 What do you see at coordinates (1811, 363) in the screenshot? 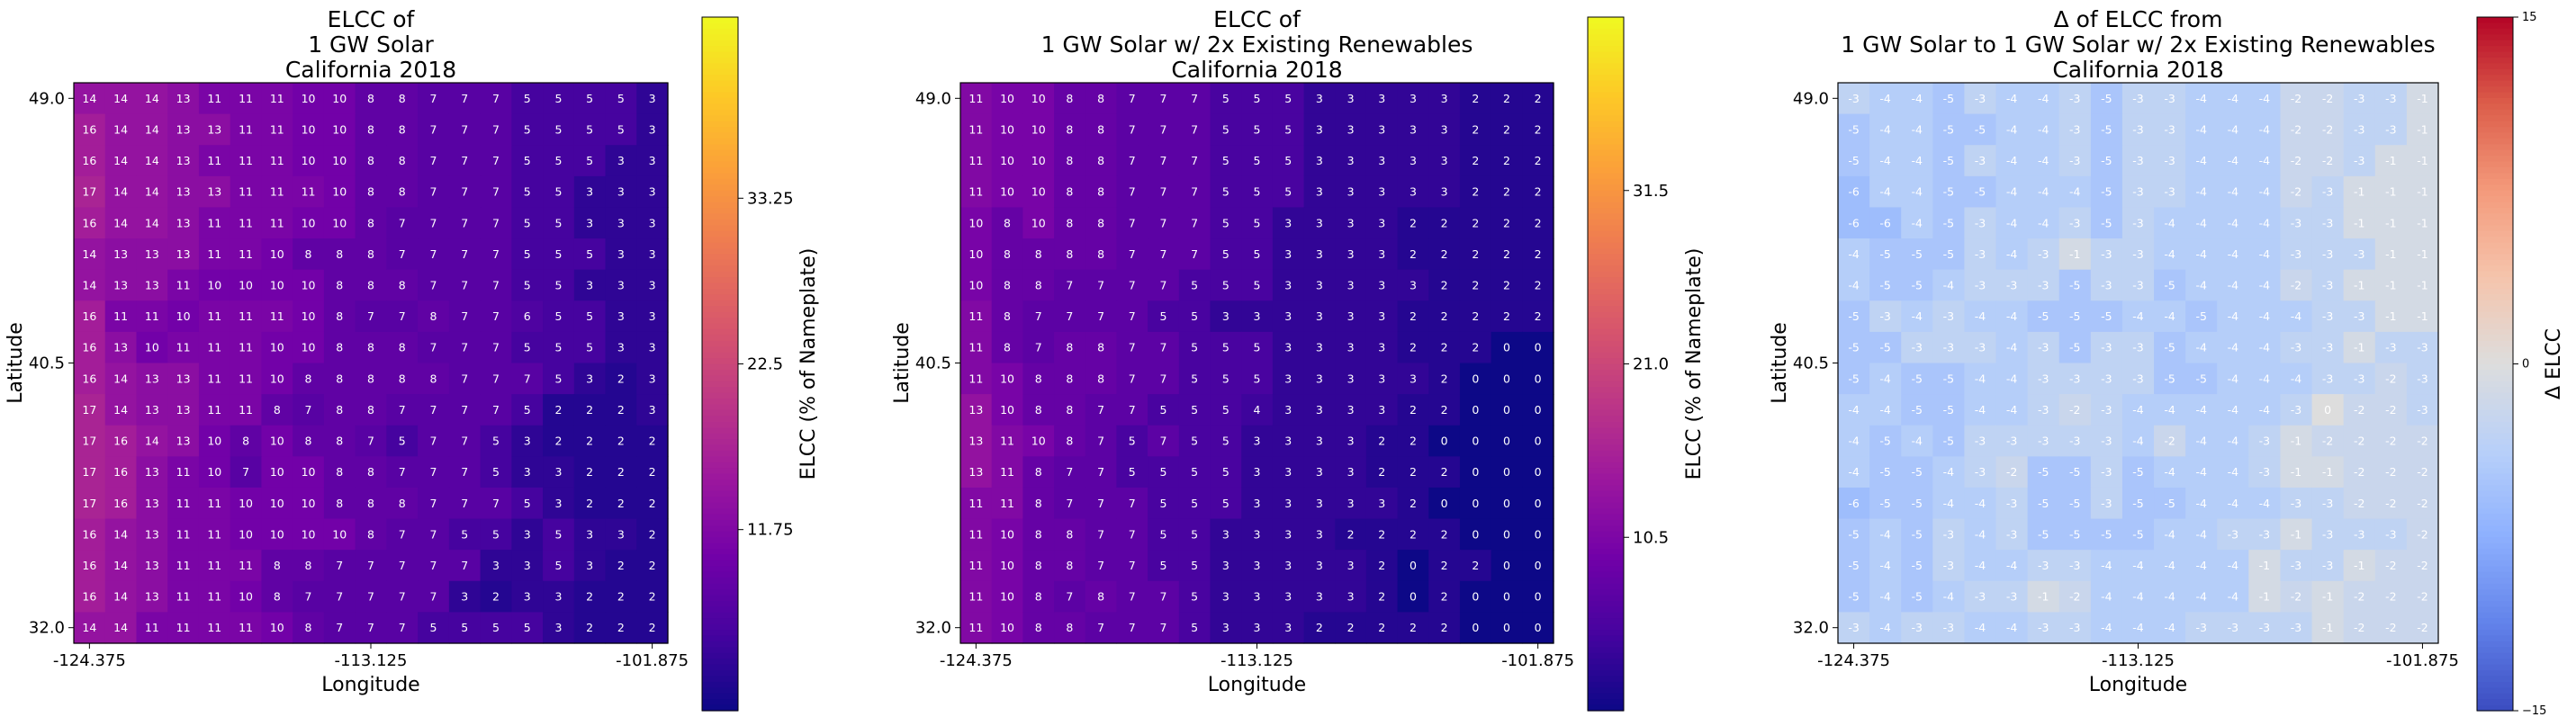
I see `y-tick-label: 40.5` at bounding box center [1811, 363].